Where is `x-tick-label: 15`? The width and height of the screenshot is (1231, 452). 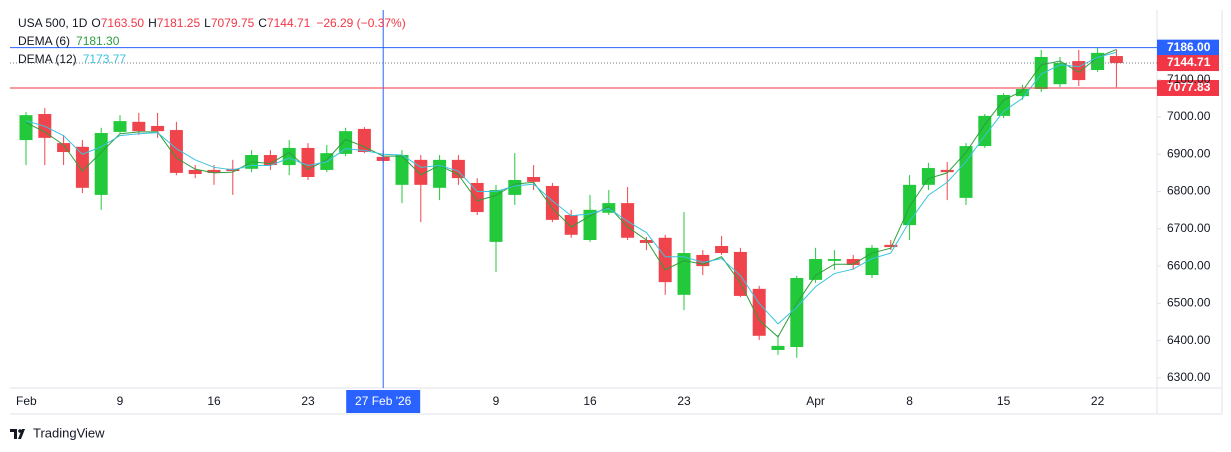 x-tick-label: 15 is located at coordinates (1004, 401).